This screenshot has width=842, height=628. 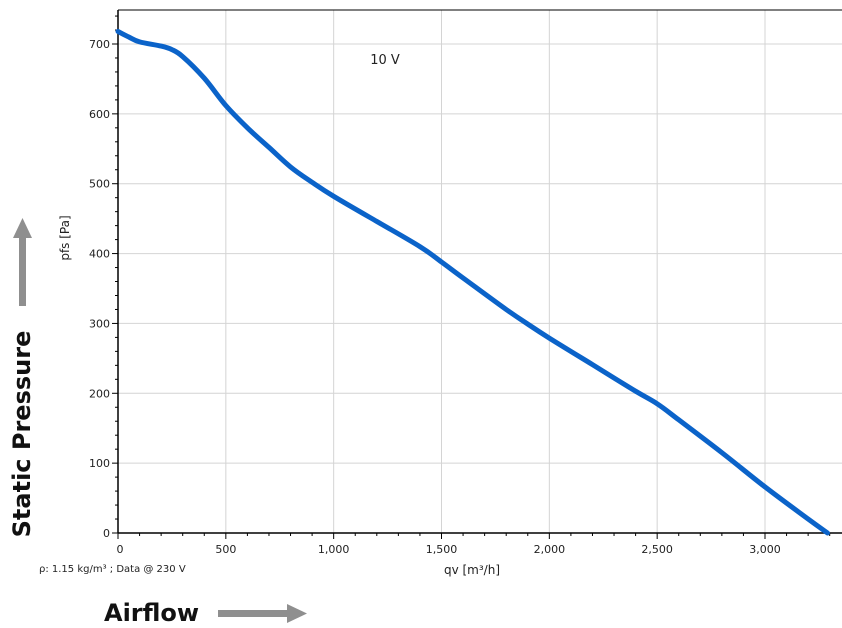 What do you see at coordinates (550, 549) in the screenshot?
I see `x-tick-label: 2,000` at bounding box center [550, 549].